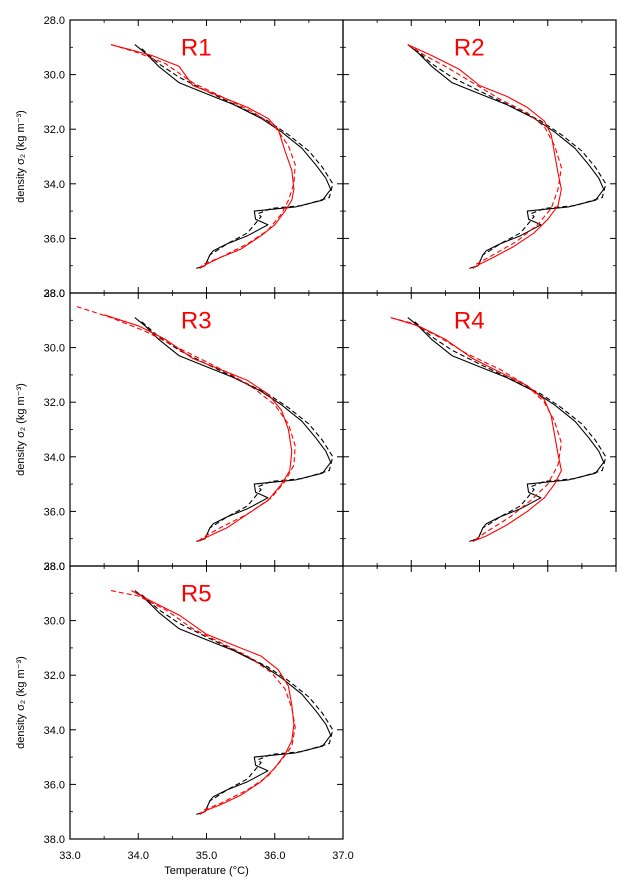 The height and width of the screenshot is (894, 635). I want to click on panel-title: R5, so click(196, 593).